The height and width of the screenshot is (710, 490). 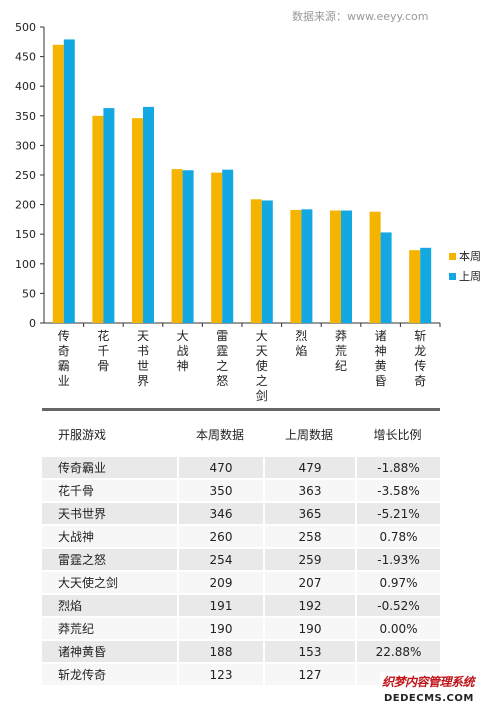 I want to click on x-tick-label: 天书世界, so click(x=143, y=358).